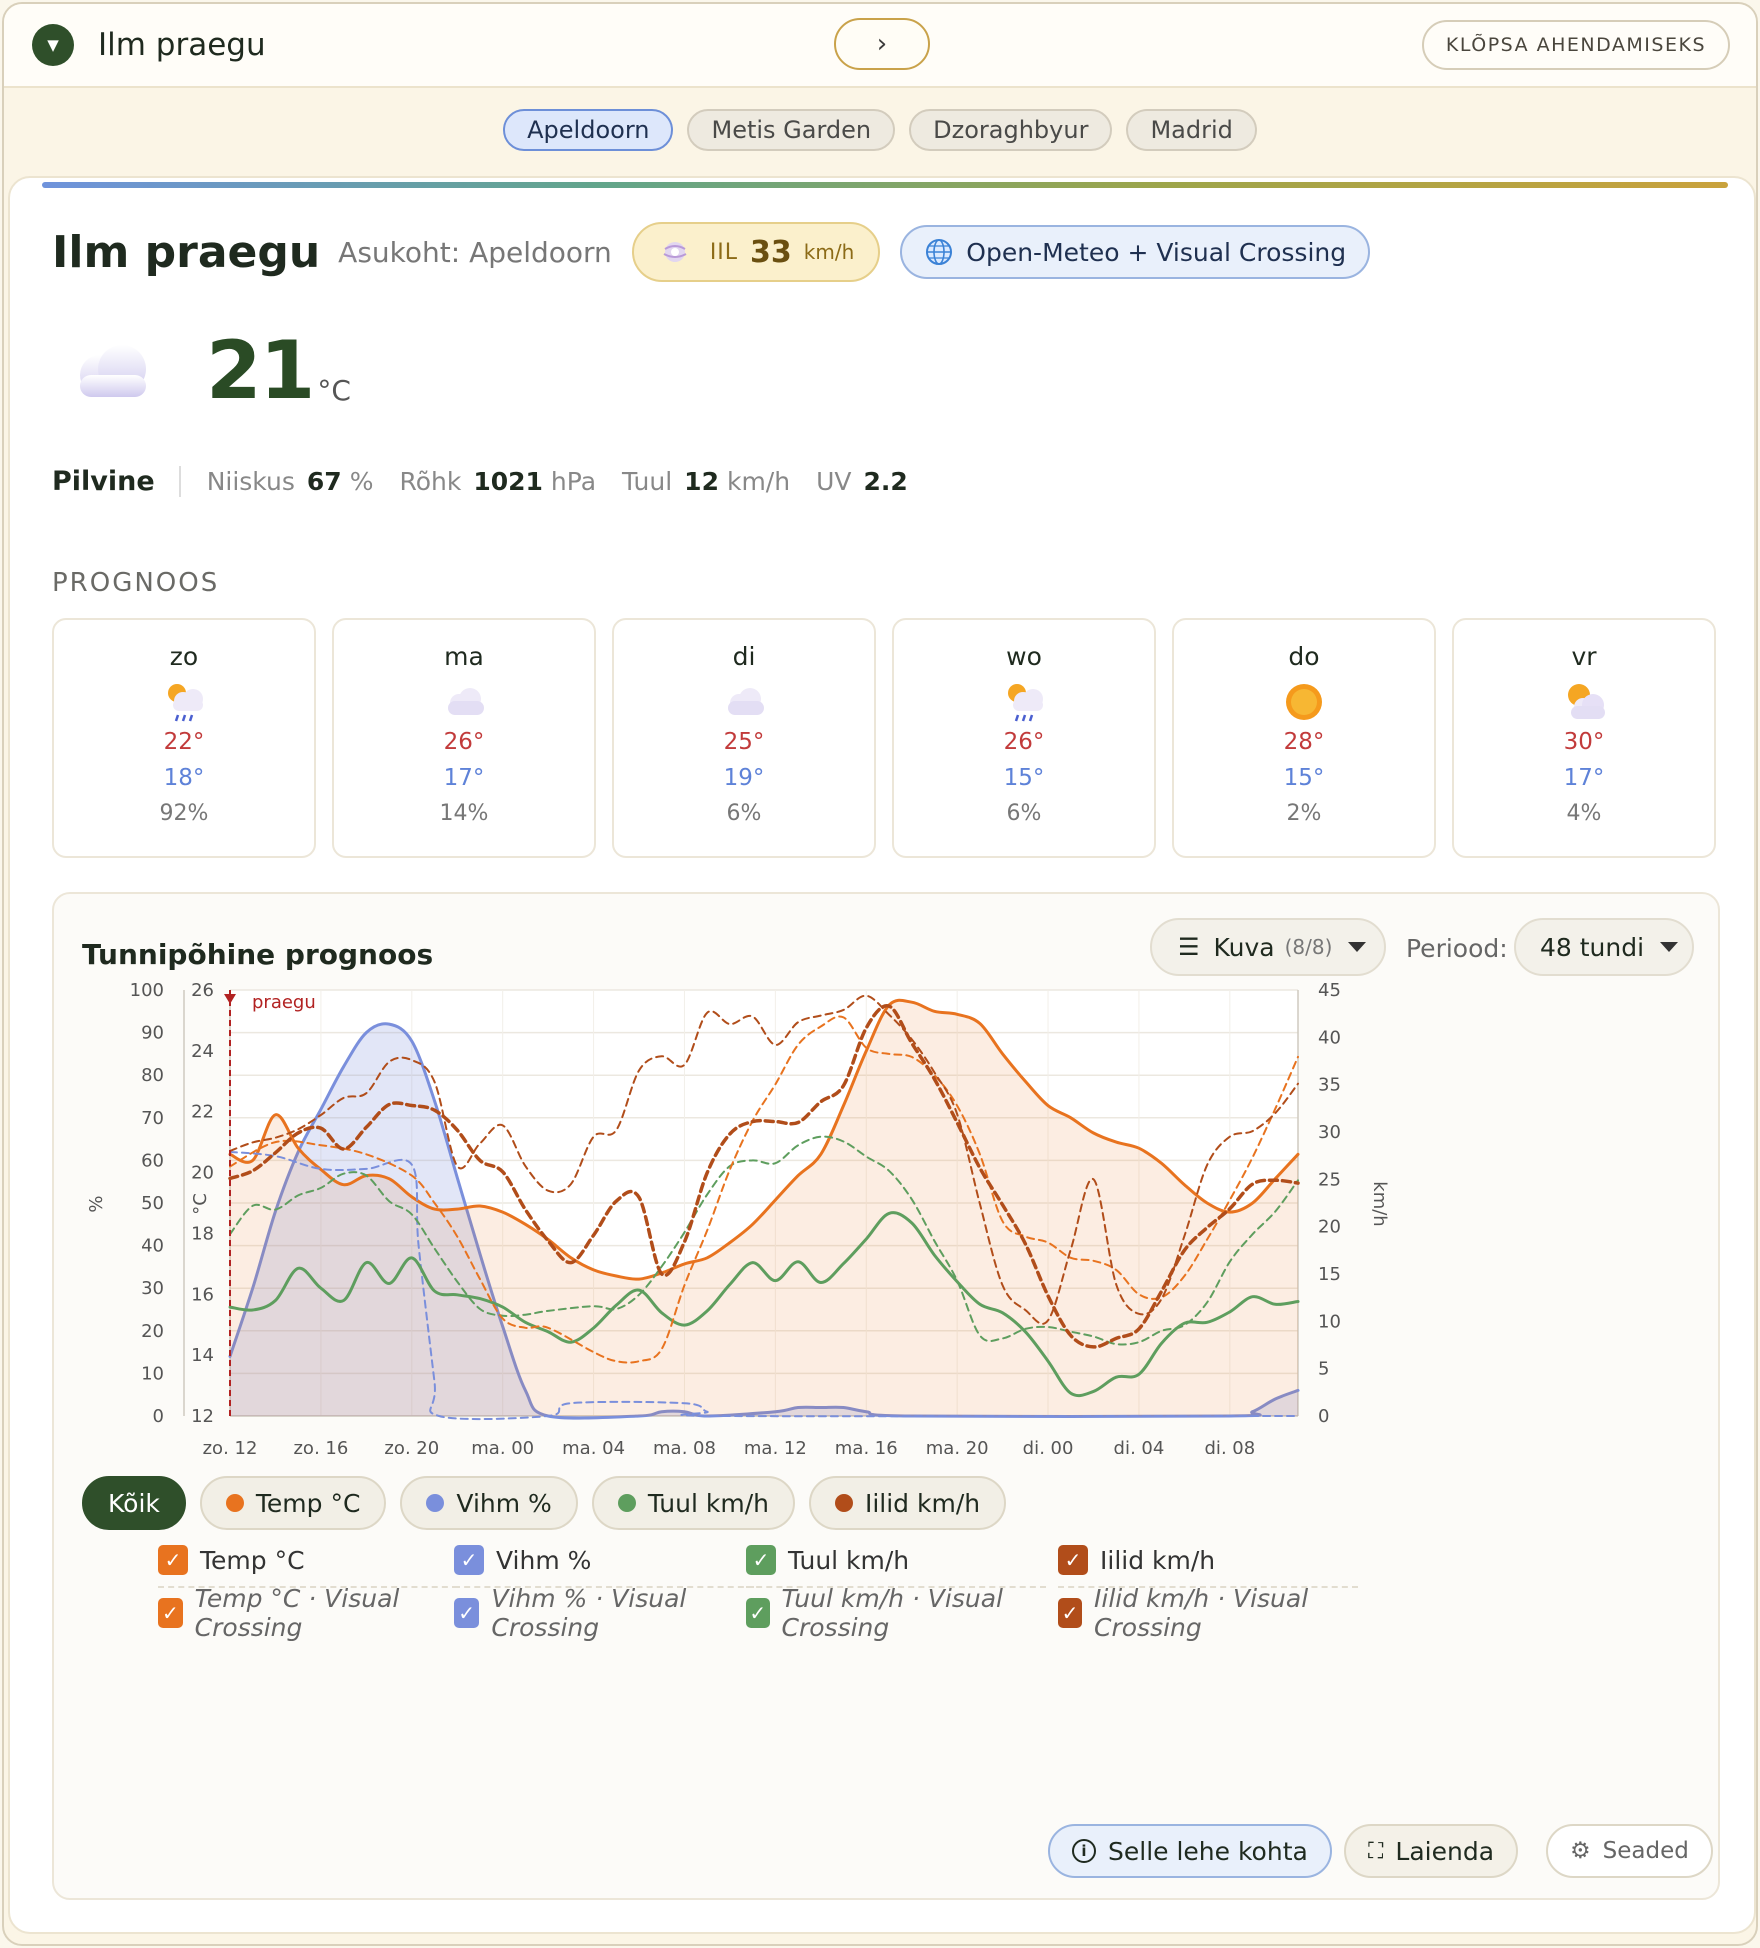 The image size is (1760, 1948). What do you see at coordinates (1308, 947) in the screenshot?
I see `view-count: (8/8)` at bounding box center [1308, 947].